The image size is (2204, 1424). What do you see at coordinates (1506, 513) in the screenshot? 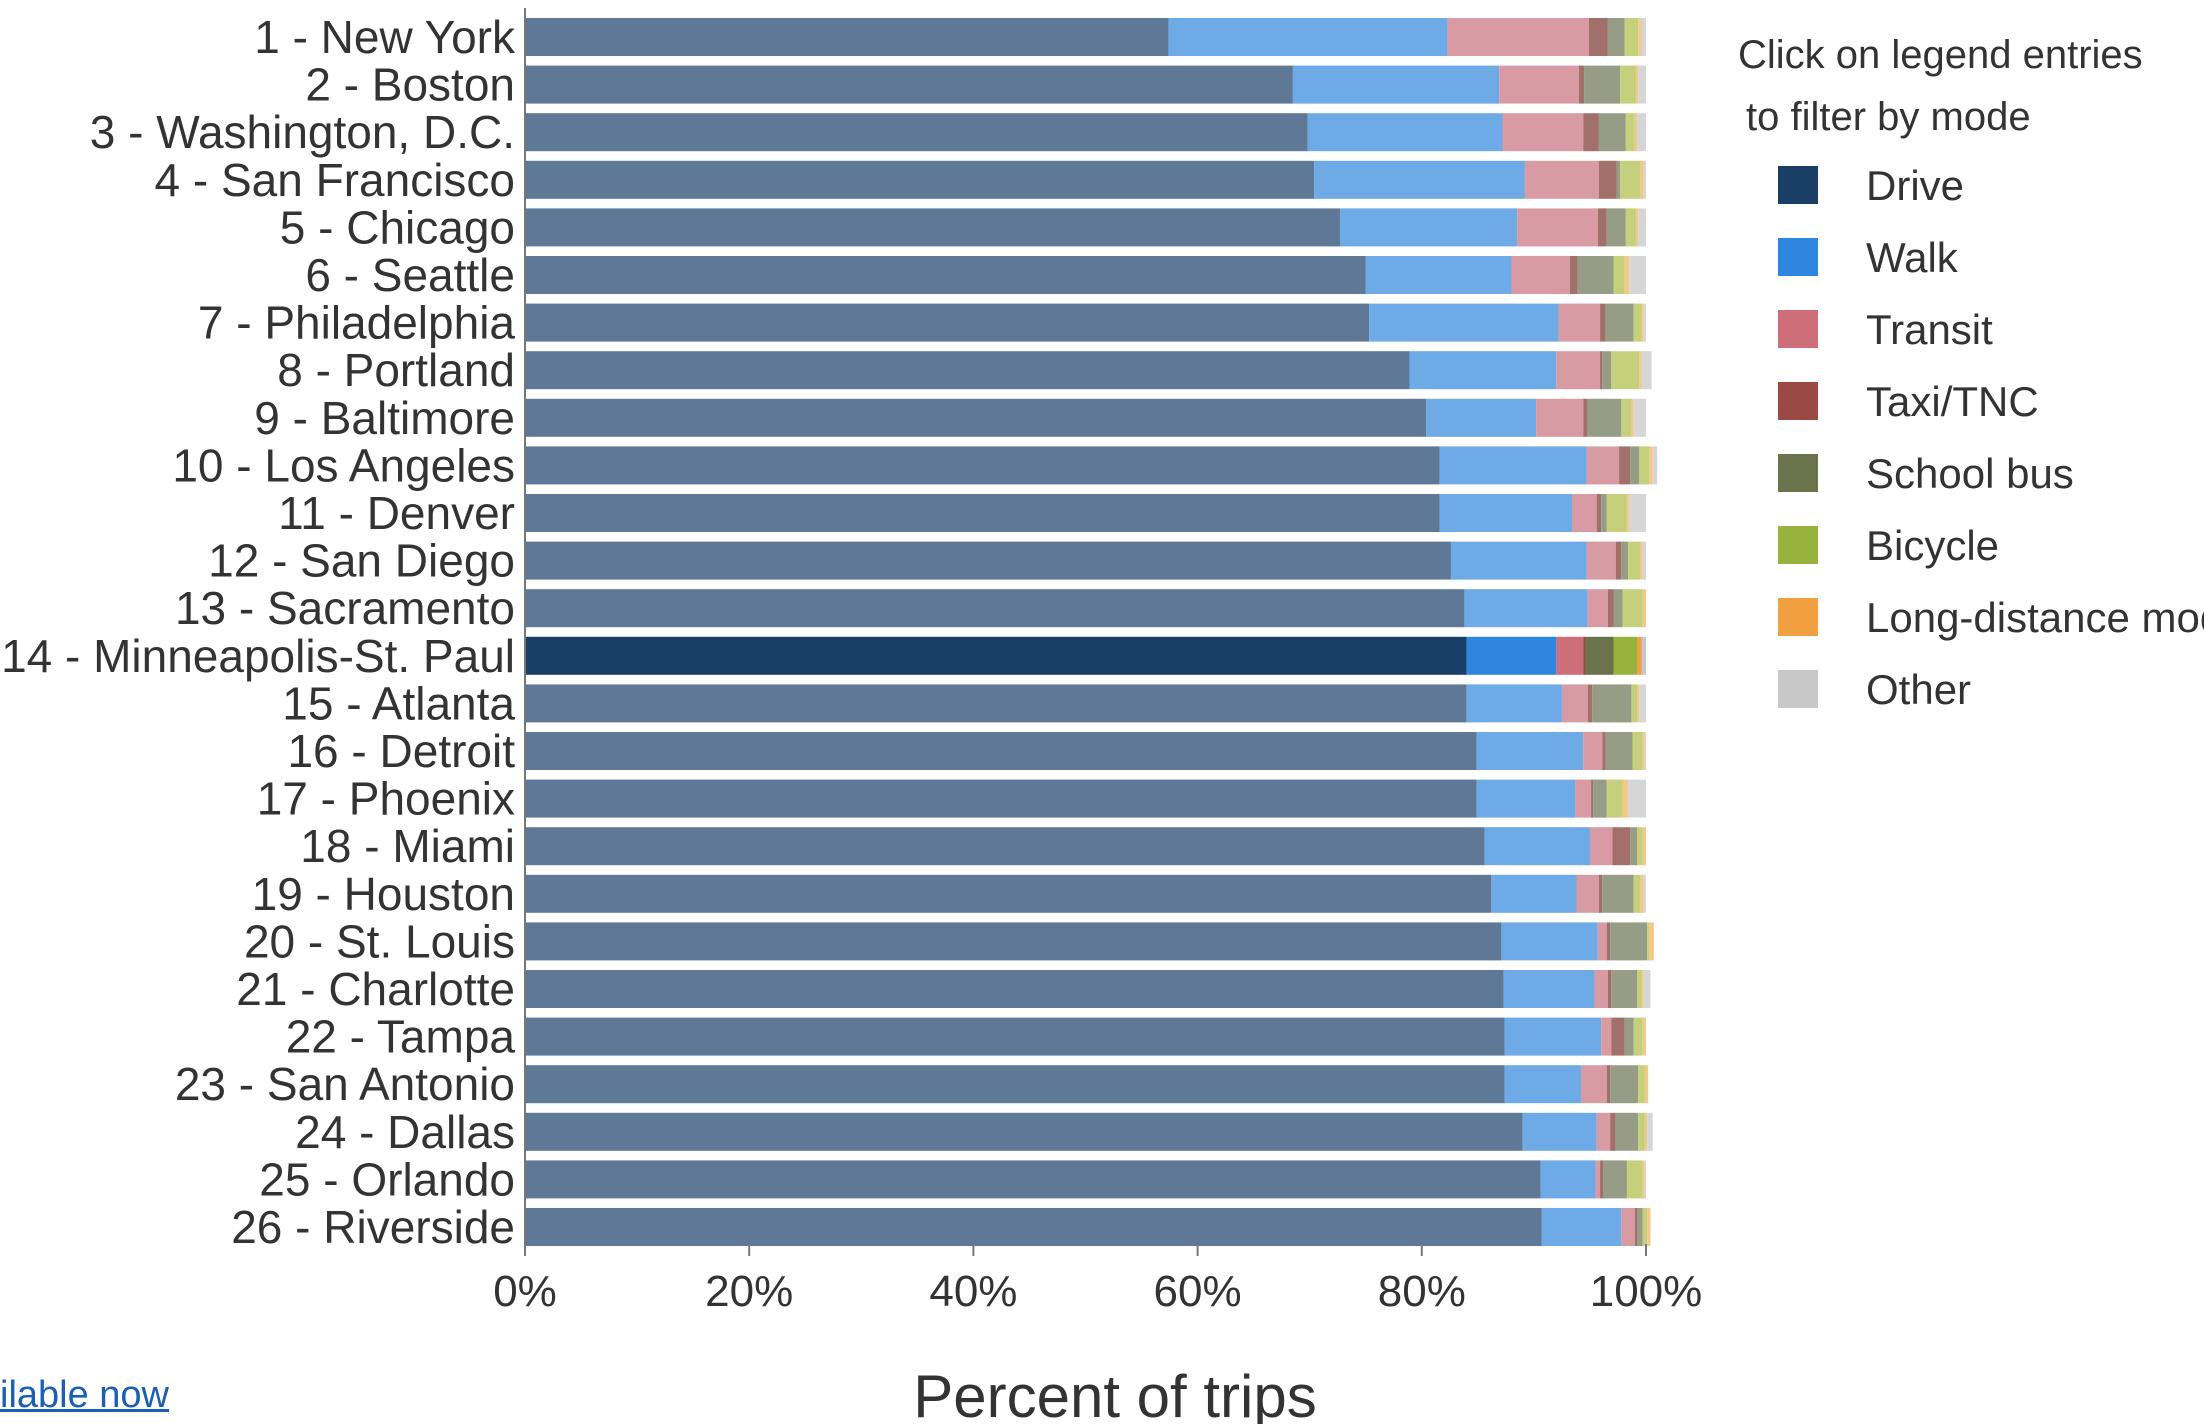
I see `bar-11-denver-walk` at bounding box center [1506, 513].